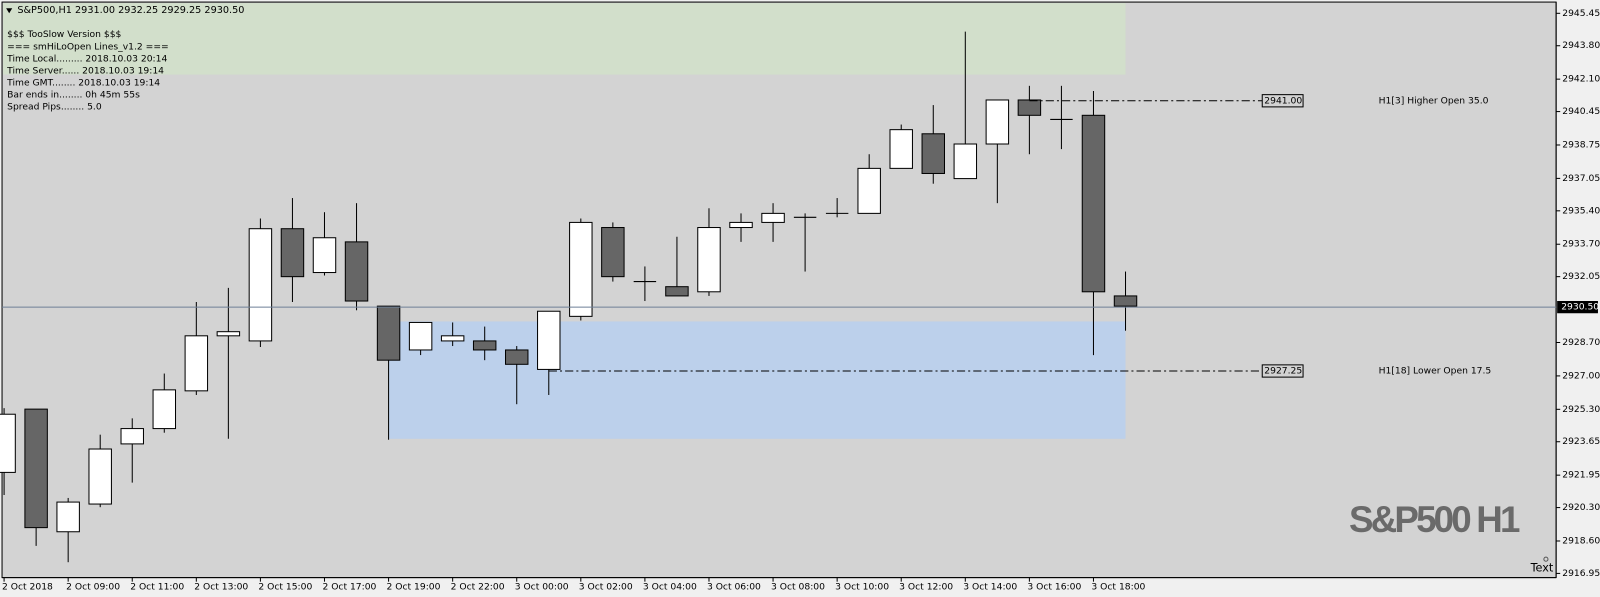 The width and height of the screenshot is (1600, 597). I want to click on current-price-box, so click(1577, 307).